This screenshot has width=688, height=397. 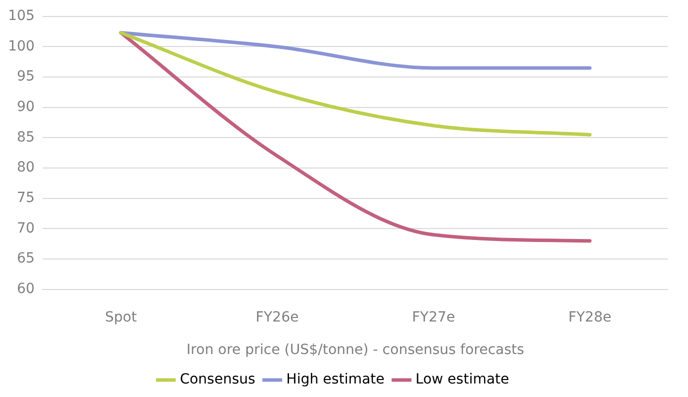 I want to click on y-tick-label: 100, so click(x=21, y=46).